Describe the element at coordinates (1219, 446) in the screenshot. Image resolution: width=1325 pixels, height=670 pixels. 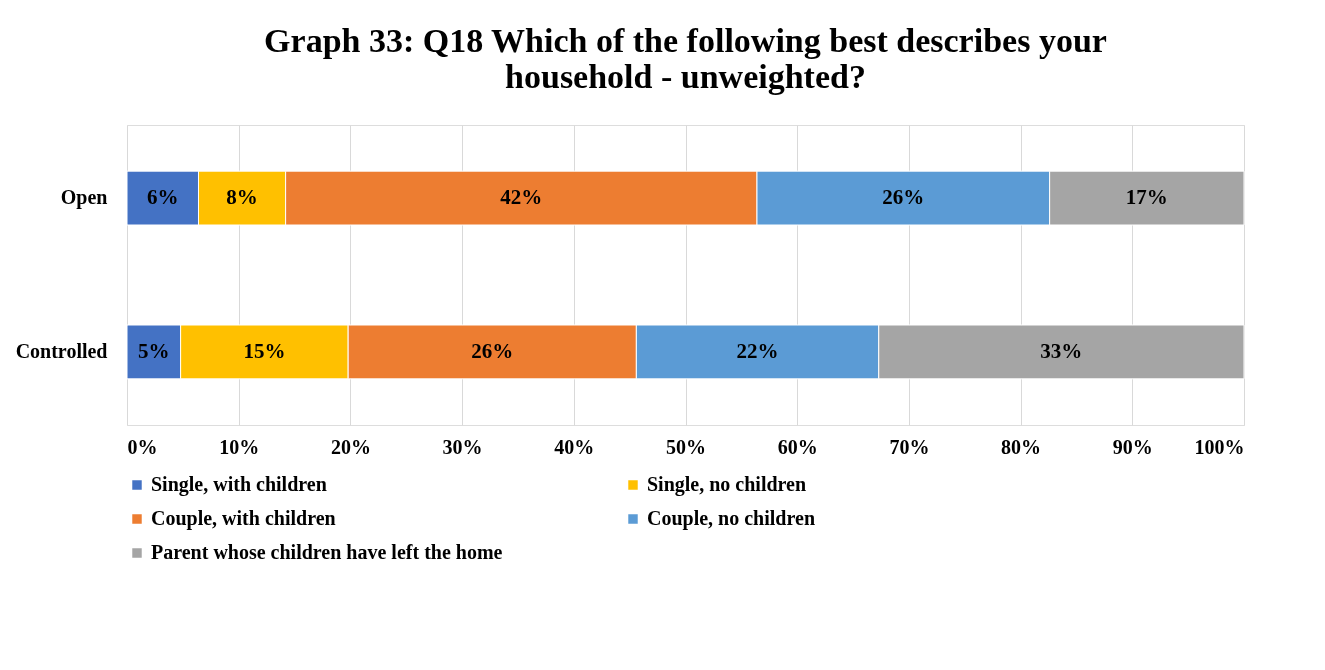
I see `x-tick-label: 100%` at that location.